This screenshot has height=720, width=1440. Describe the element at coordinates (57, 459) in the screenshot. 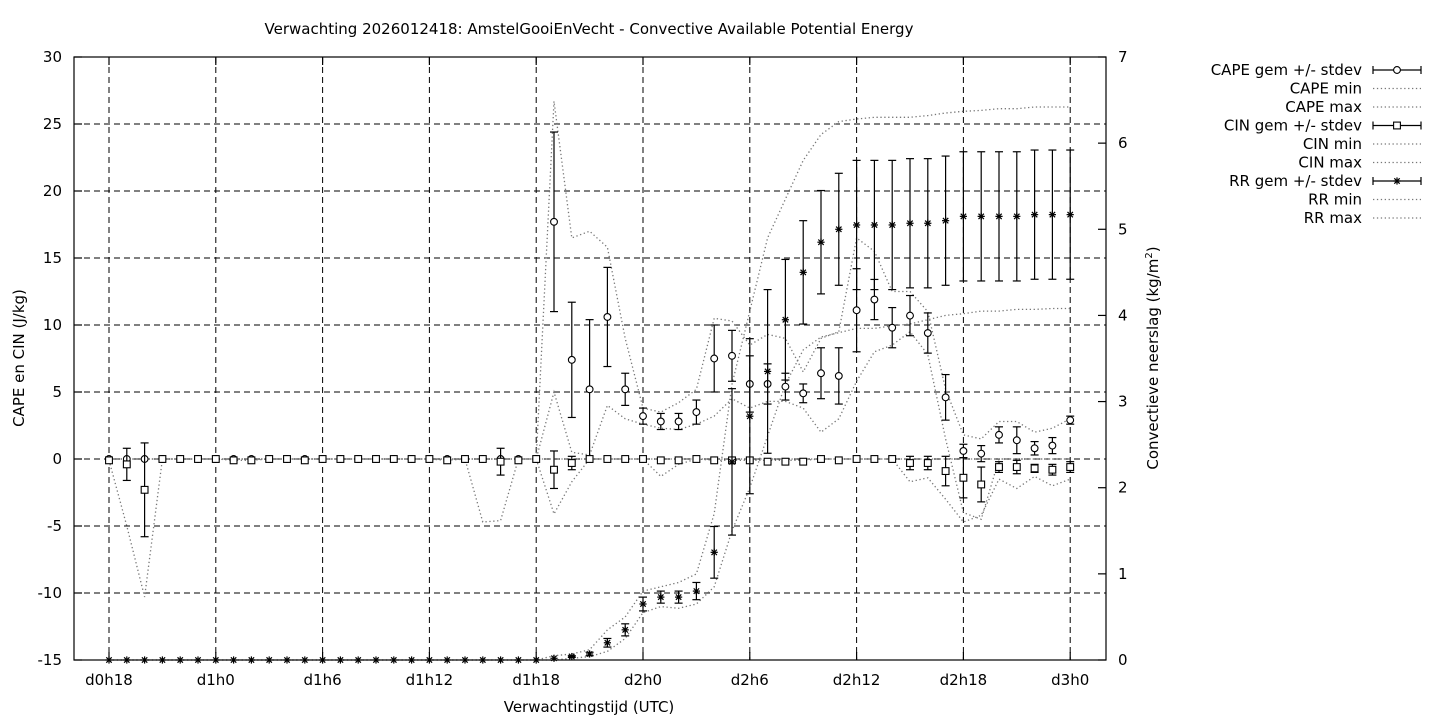

I see `y-tick-label: 0` at that location.